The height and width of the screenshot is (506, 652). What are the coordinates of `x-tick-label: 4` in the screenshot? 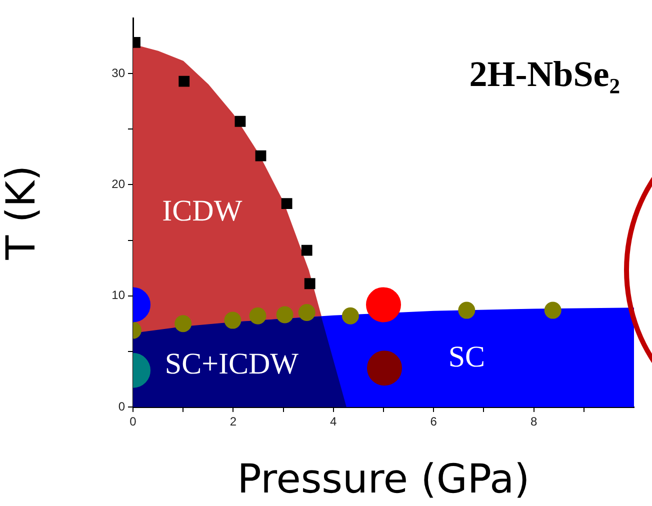 It's located at (334, 421).